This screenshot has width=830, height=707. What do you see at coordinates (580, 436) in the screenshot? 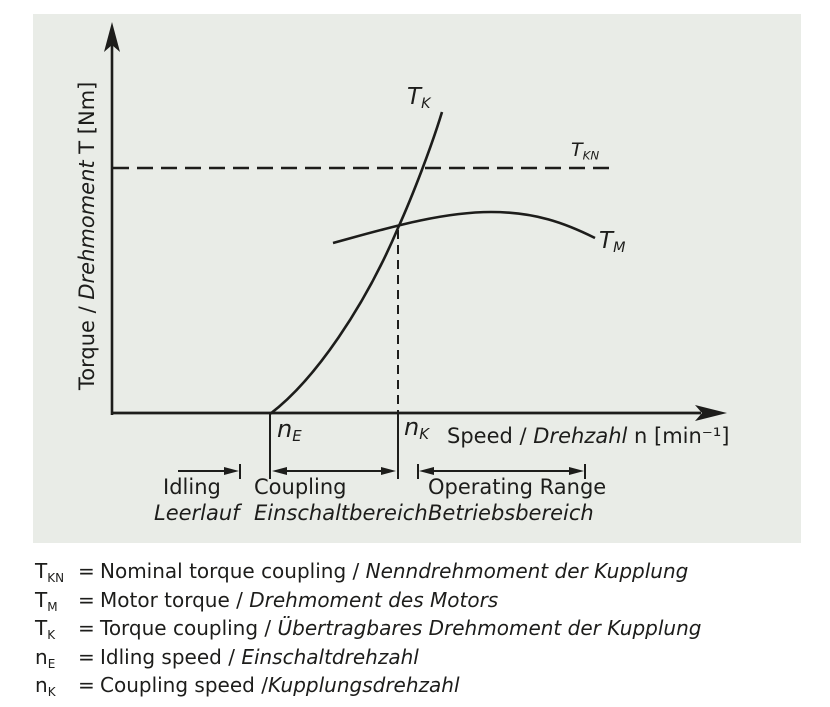
I see `x-axis-label-de: Drehzahl` at bounding box center [580, 436].